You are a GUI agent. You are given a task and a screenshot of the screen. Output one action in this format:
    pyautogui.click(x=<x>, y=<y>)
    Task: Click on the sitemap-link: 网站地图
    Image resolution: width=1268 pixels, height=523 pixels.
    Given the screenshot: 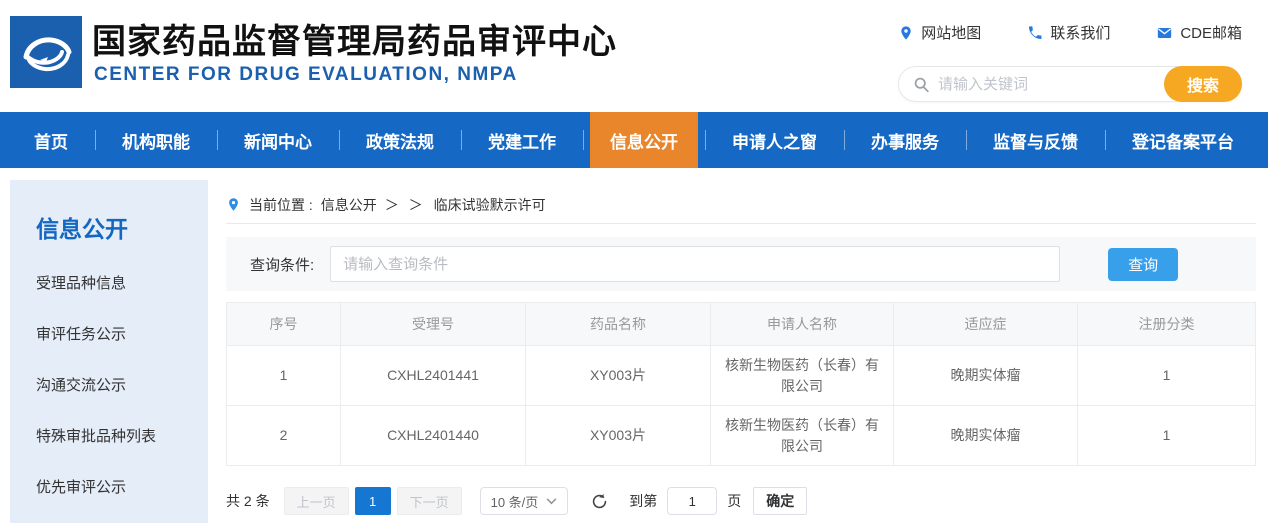 What is the action you would take?
    pyautogui.click(x=939, y=32)
    